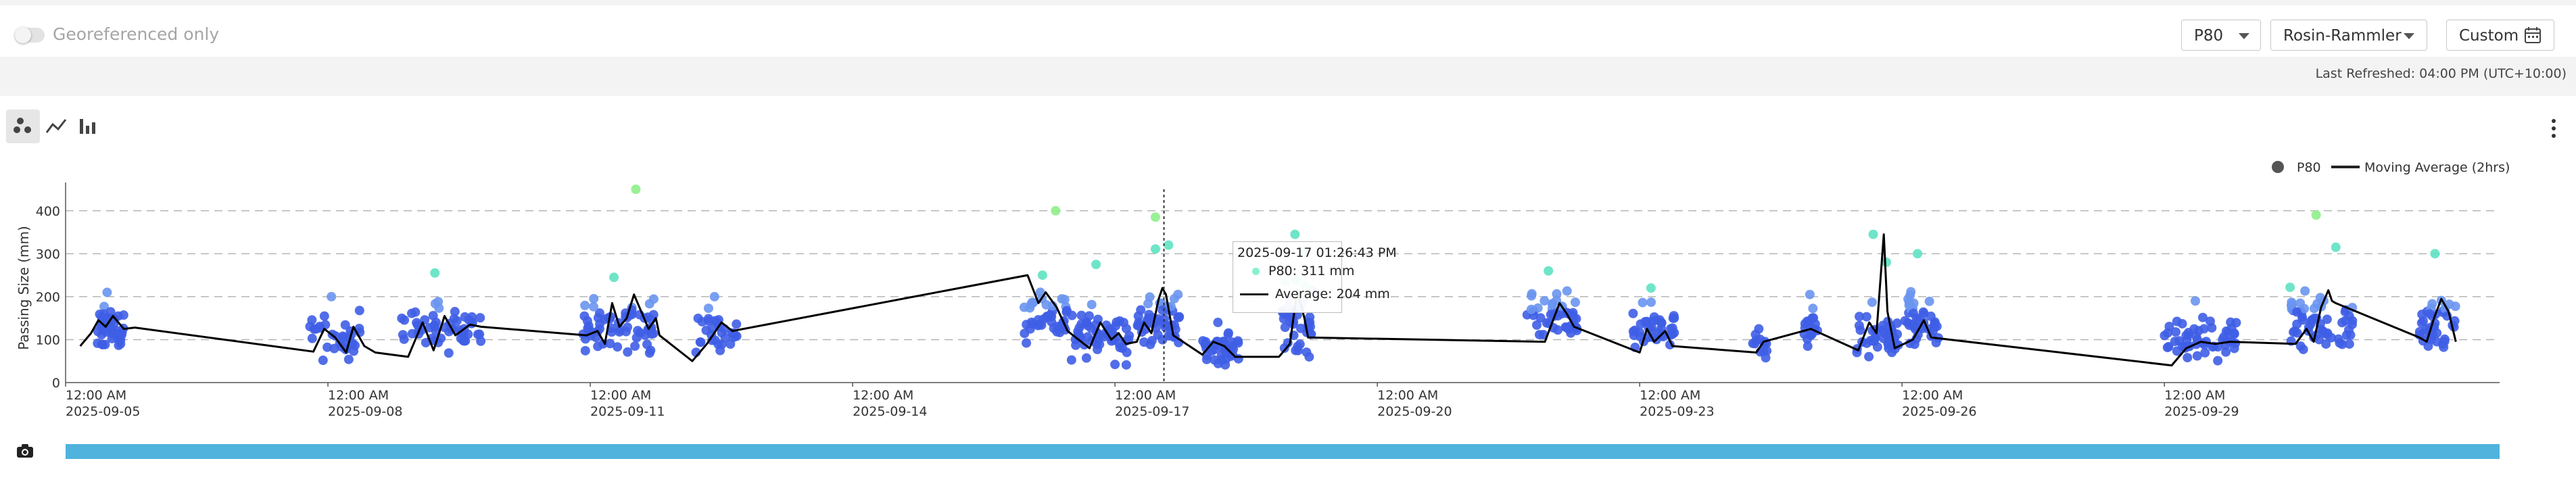 The height and width of the screenshot is (486, 2576). I want to click on custom-range-button: Custom, so click(2500, 35).